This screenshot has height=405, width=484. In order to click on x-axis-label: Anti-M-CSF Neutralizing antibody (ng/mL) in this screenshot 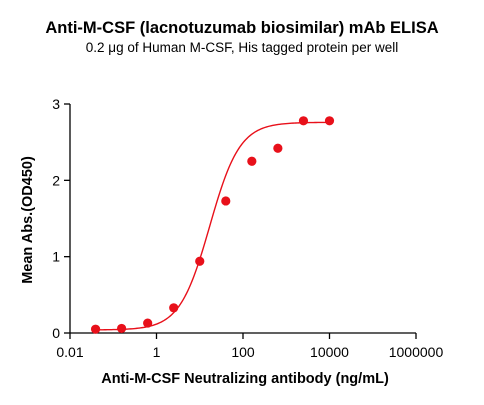, I will do `click(245, 379)`.